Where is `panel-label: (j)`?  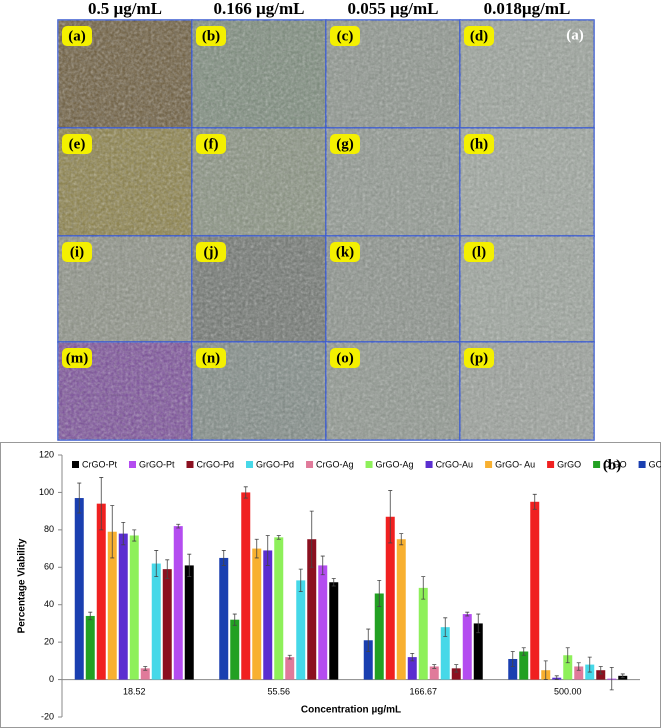
panel-label: (j) is located at coordinates (211, 252).